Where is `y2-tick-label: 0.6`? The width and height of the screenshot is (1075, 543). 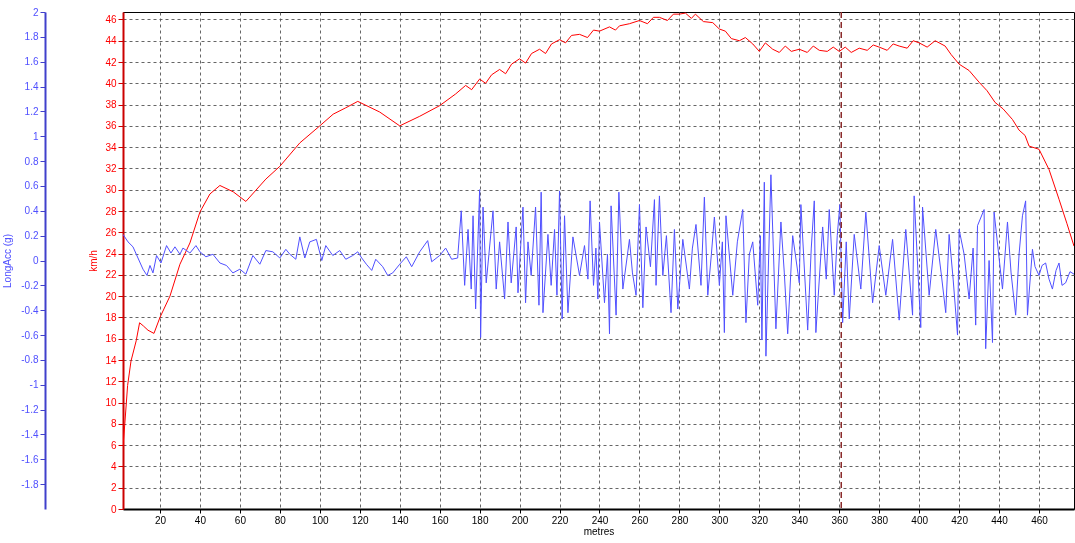
y2-tick-label: 0.6 is located at coordinates (31, 186).